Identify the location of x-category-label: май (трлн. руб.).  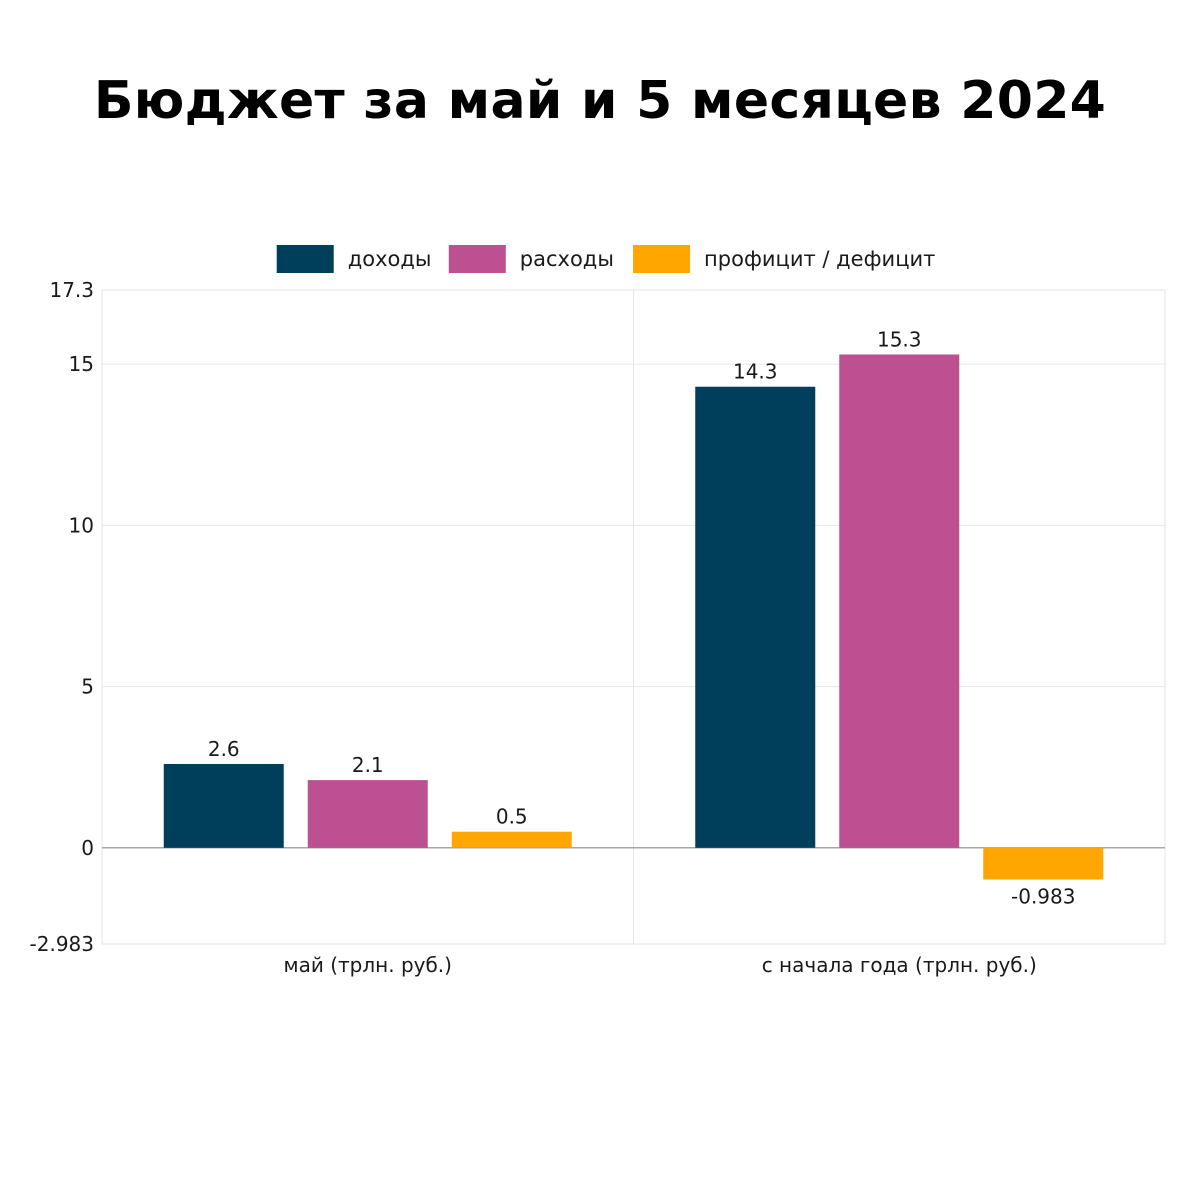
(368, 965).